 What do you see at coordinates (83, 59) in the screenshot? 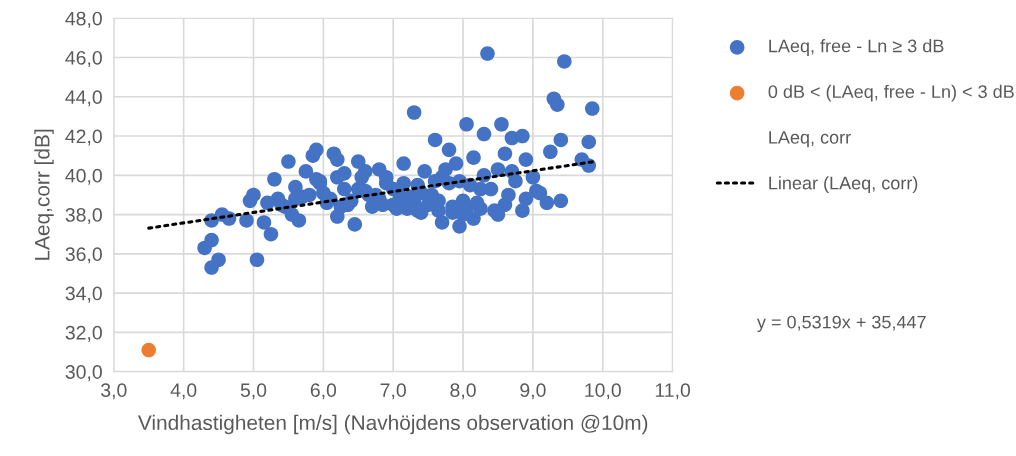
I see `y-tick-label: 46,0` at bounding box center [83, 59].